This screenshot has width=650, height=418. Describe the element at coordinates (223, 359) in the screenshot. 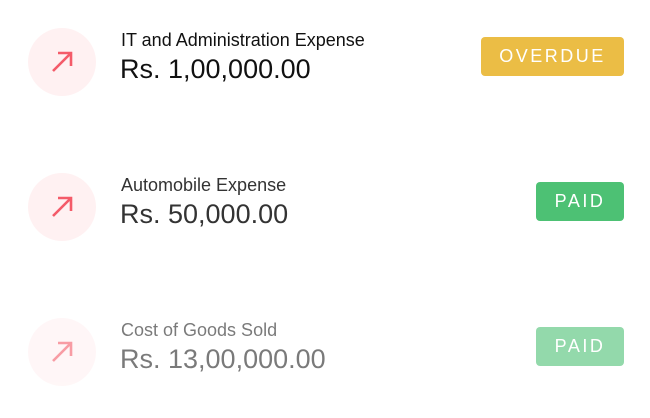

I see `expense-amount: Rs. 13,00,000.00` at that location.